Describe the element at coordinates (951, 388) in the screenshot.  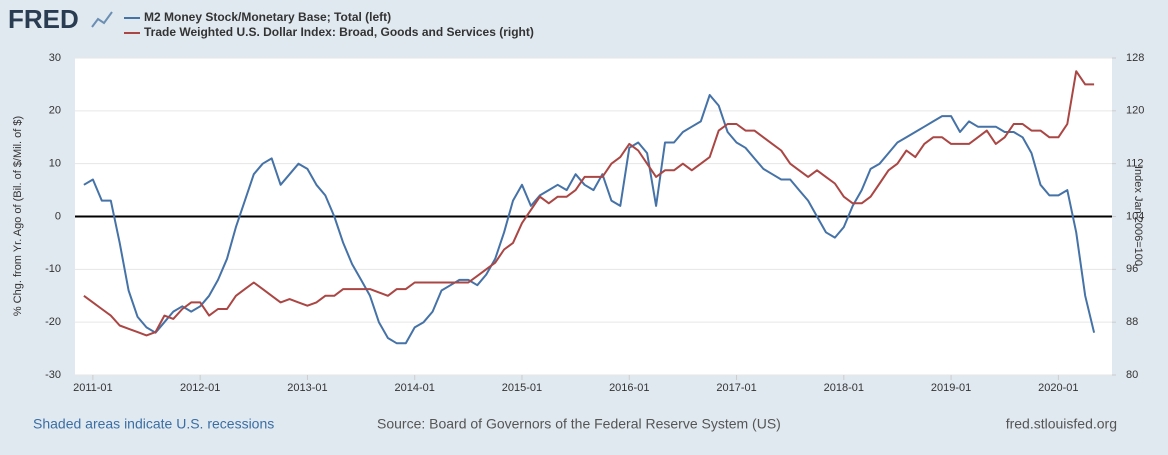
I see `x-tick-label: 2019-01` at that location.